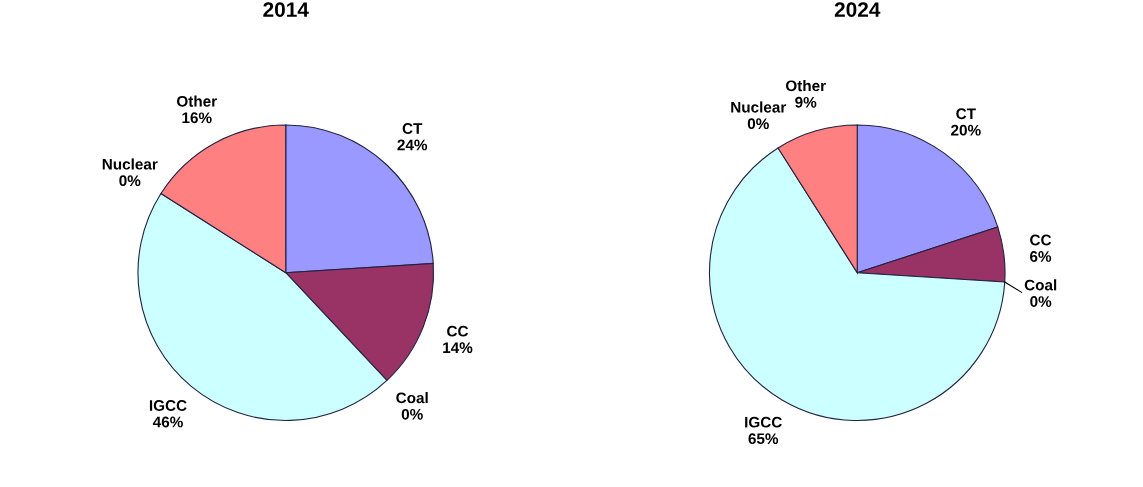 Image resolution: width=1143 pixels, height=487 pixels. Describe the element at coordinates (1041, 256) in the screenshot. I see `data-label: 6%` at that location.